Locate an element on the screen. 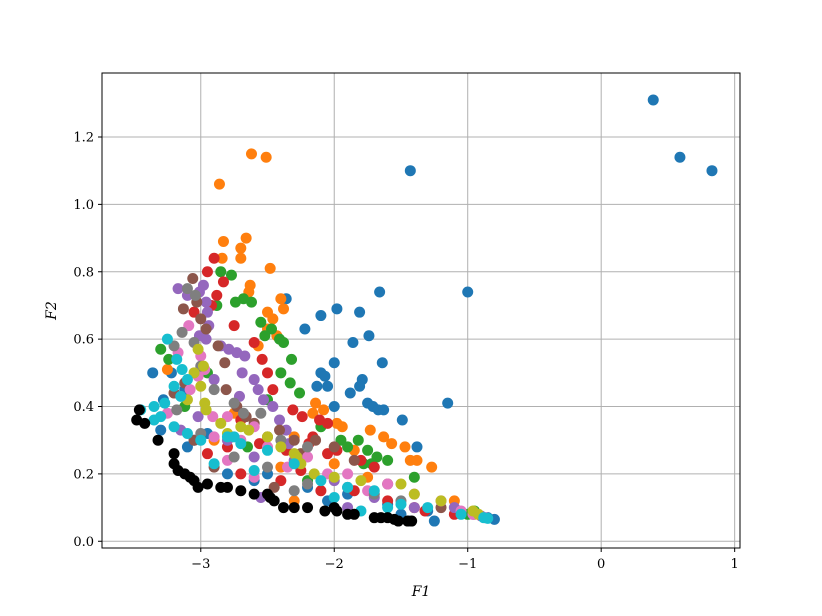  y-axis-label: F2 is located at coordinates (52, 311).